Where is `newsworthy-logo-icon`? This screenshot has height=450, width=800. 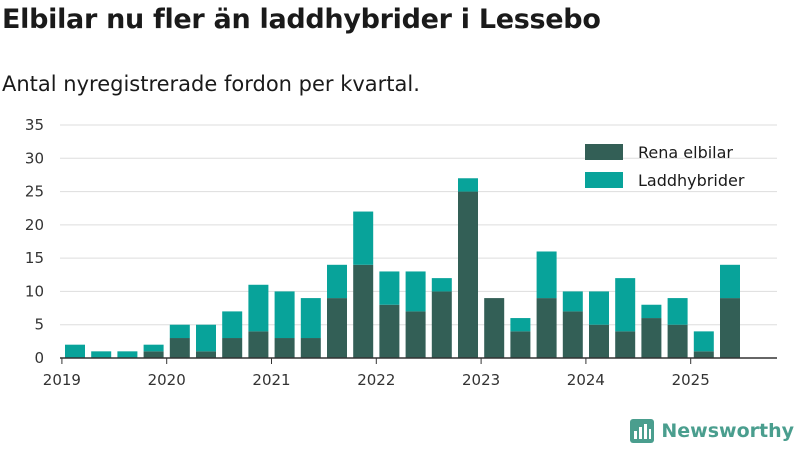 newsworthy-logo-icon is located at coordinates (642, 431).